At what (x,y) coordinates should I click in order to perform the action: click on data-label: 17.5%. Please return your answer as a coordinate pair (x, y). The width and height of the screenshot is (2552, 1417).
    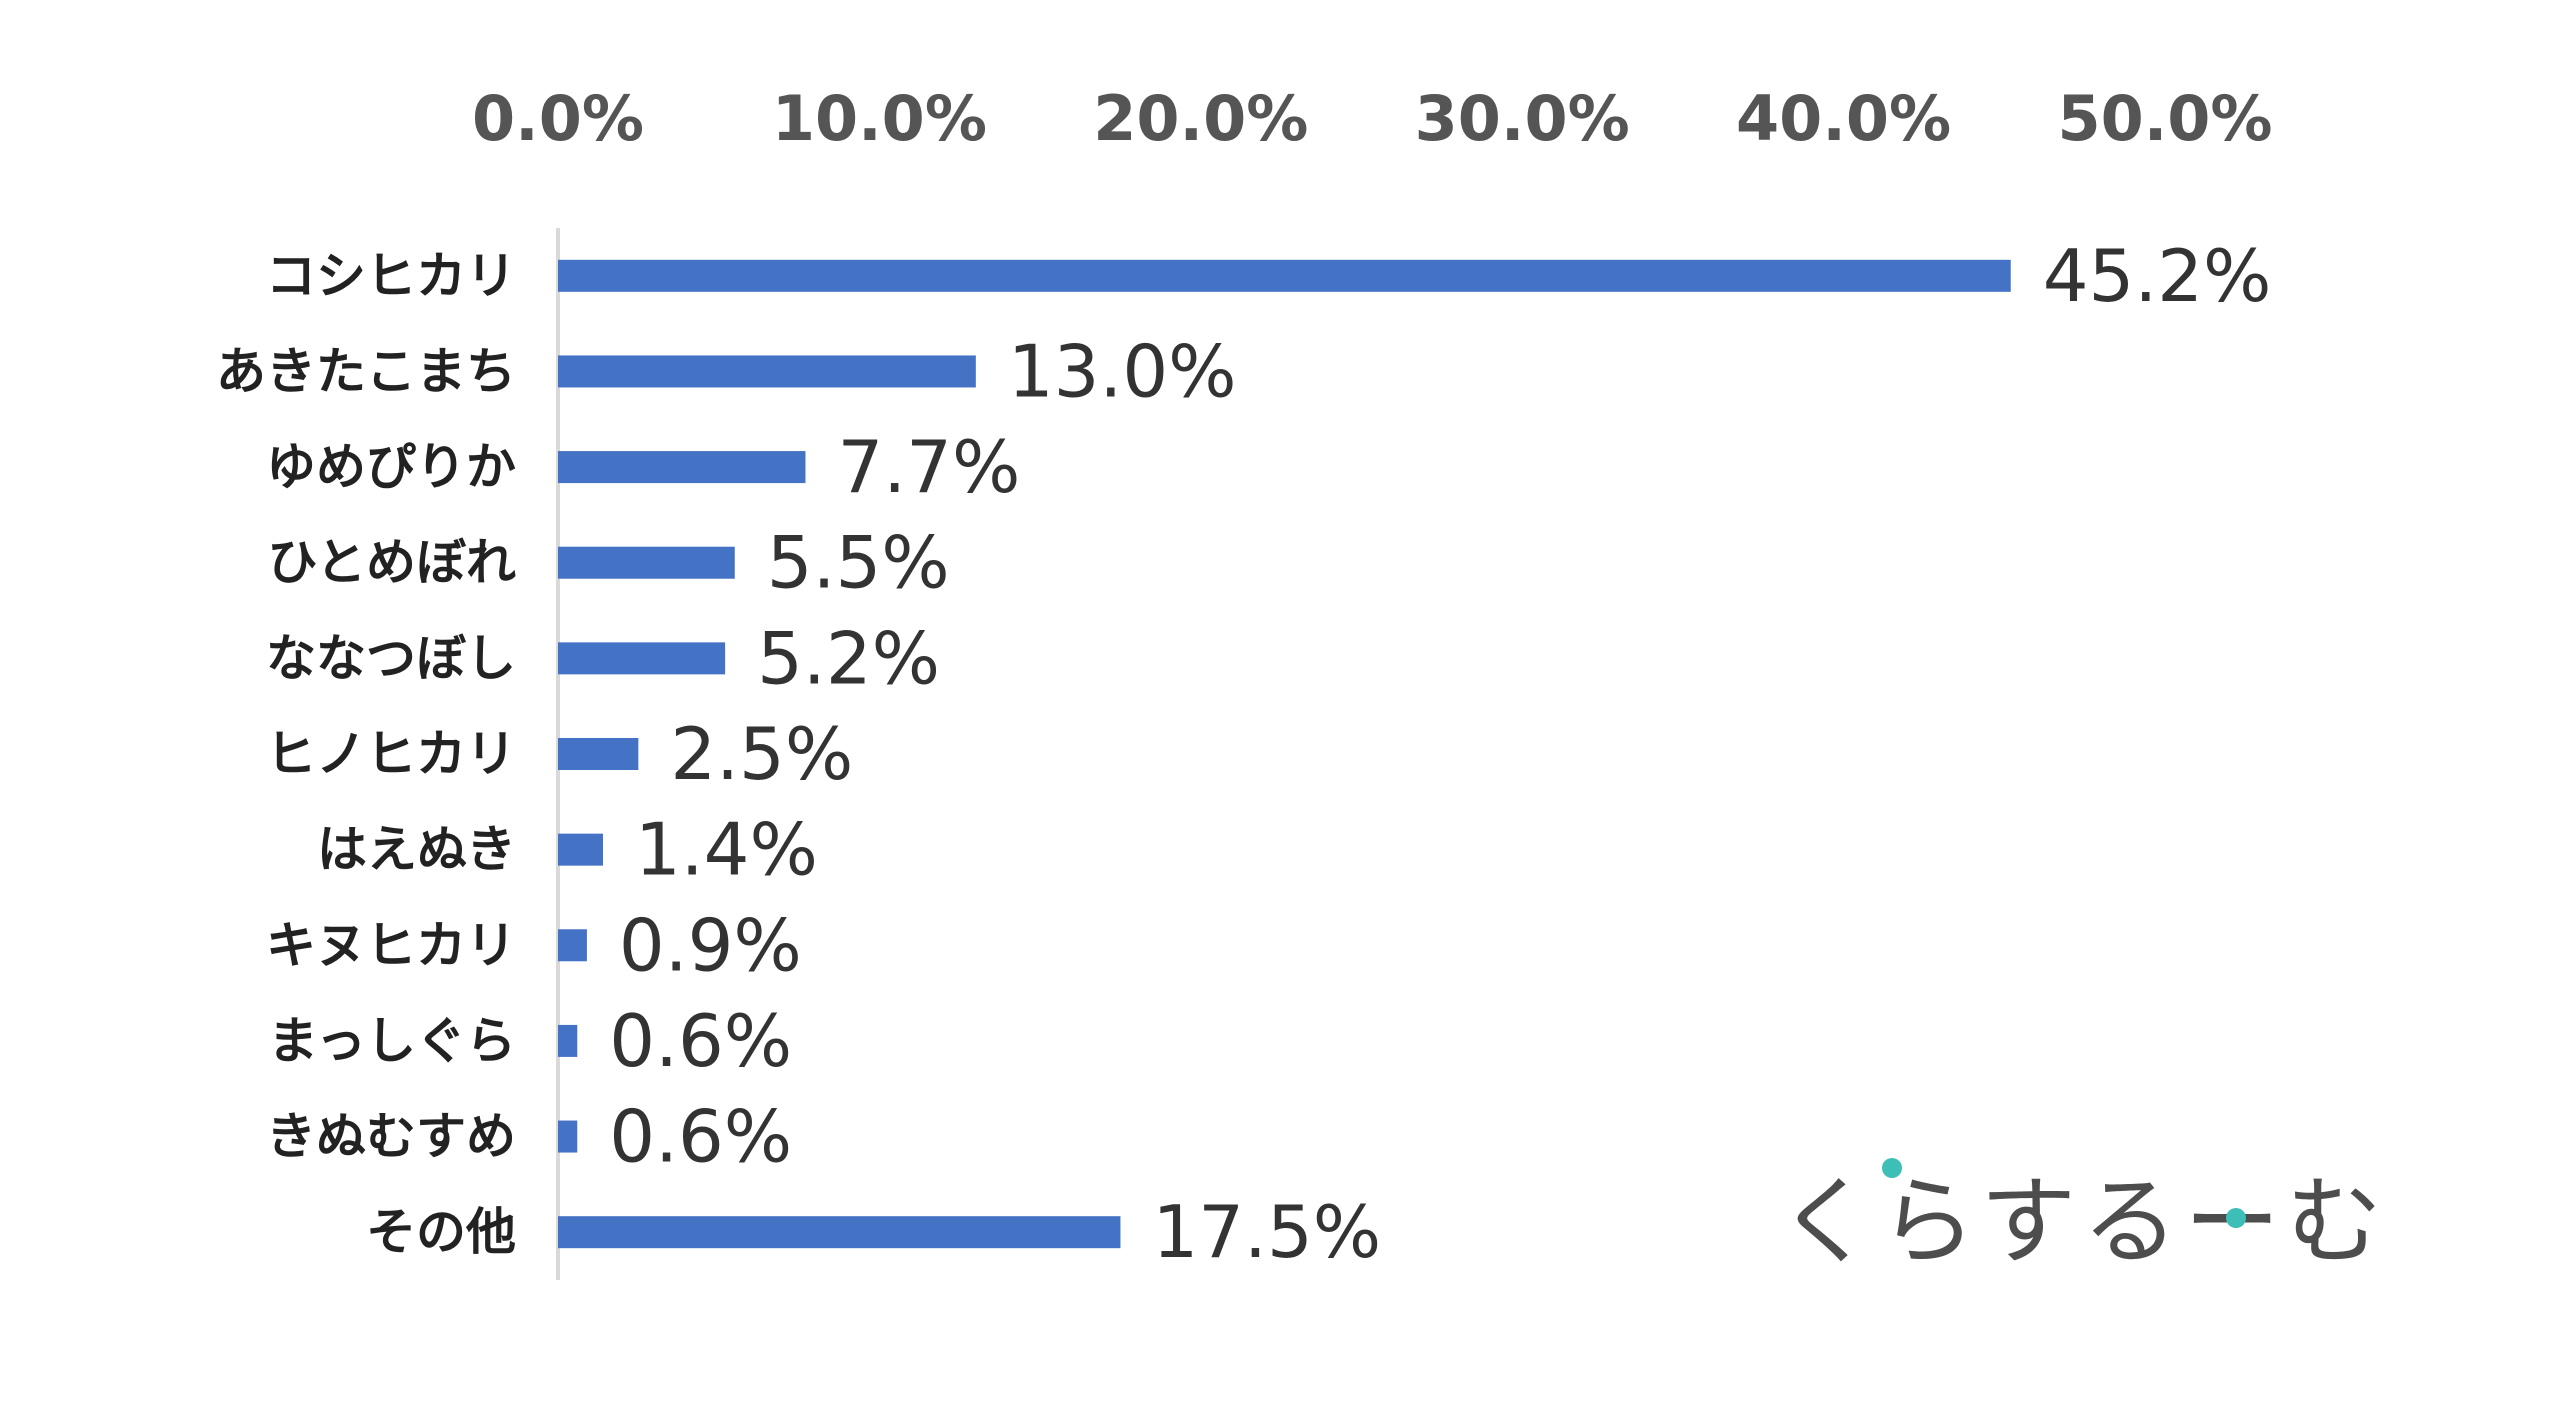
    Looking at the image, I should click on (1266, 1232).